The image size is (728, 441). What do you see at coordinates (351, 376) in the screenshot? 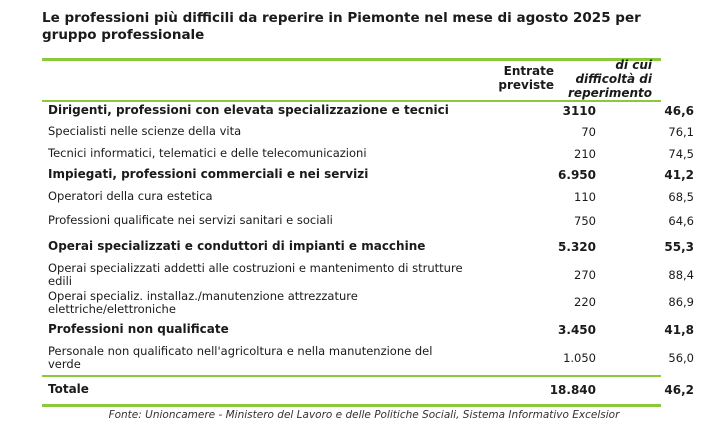
I see `total-rule` at bounding box center [351, 376].